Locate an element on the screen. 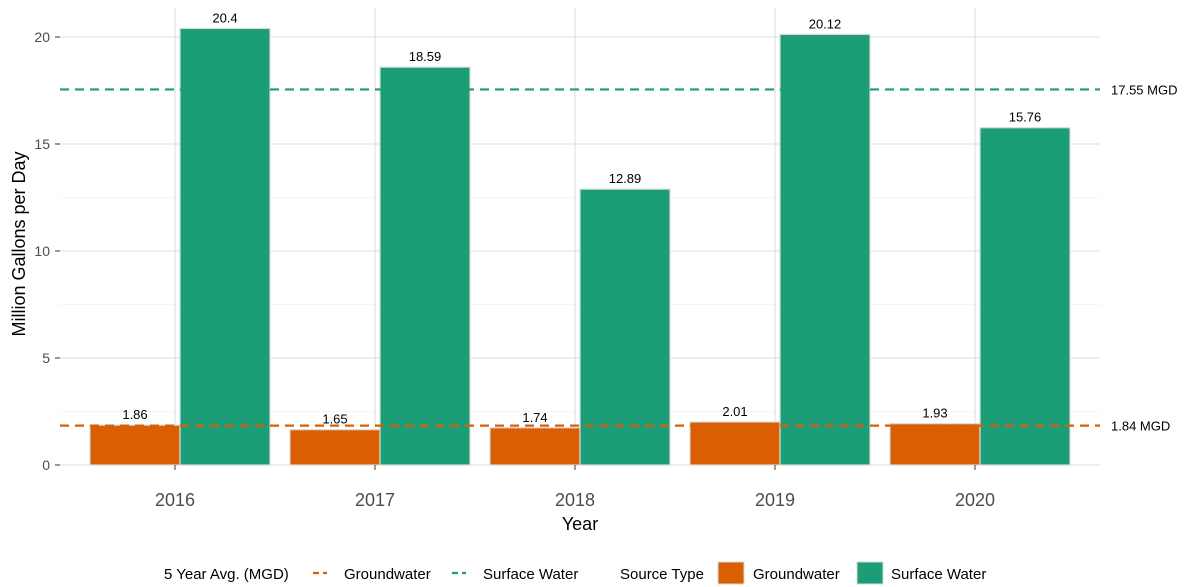 The image size is (1198, 587). legend-avg-surface-water: Surface Water is located at coordinates (515, 574).